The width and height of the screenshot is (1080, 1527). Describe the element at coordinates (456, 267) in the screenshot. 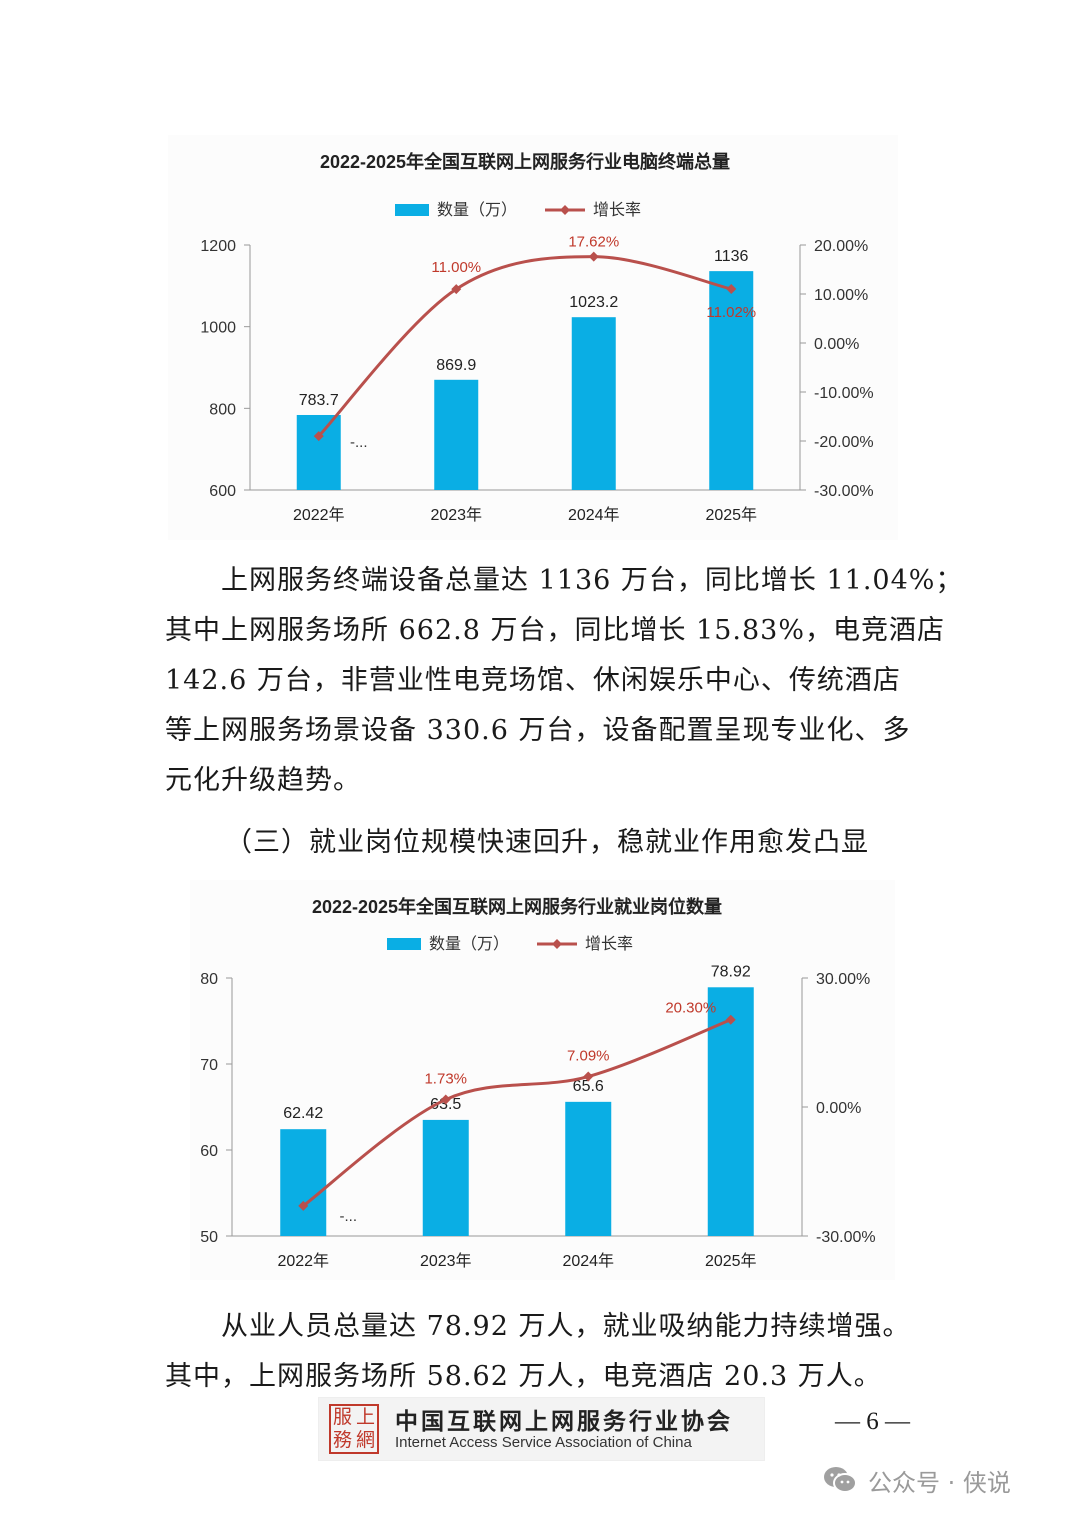

I see `growth-rate-label: 11.00%` at that location.